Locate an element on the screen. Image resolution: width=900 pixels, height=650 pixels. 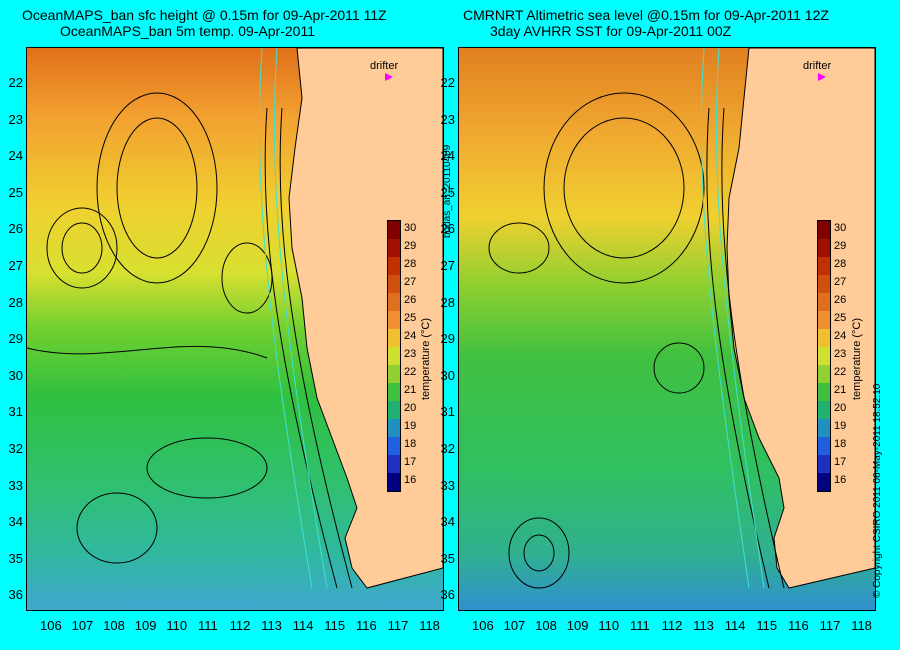
right-colorbar is located at coordinates (824, 356).